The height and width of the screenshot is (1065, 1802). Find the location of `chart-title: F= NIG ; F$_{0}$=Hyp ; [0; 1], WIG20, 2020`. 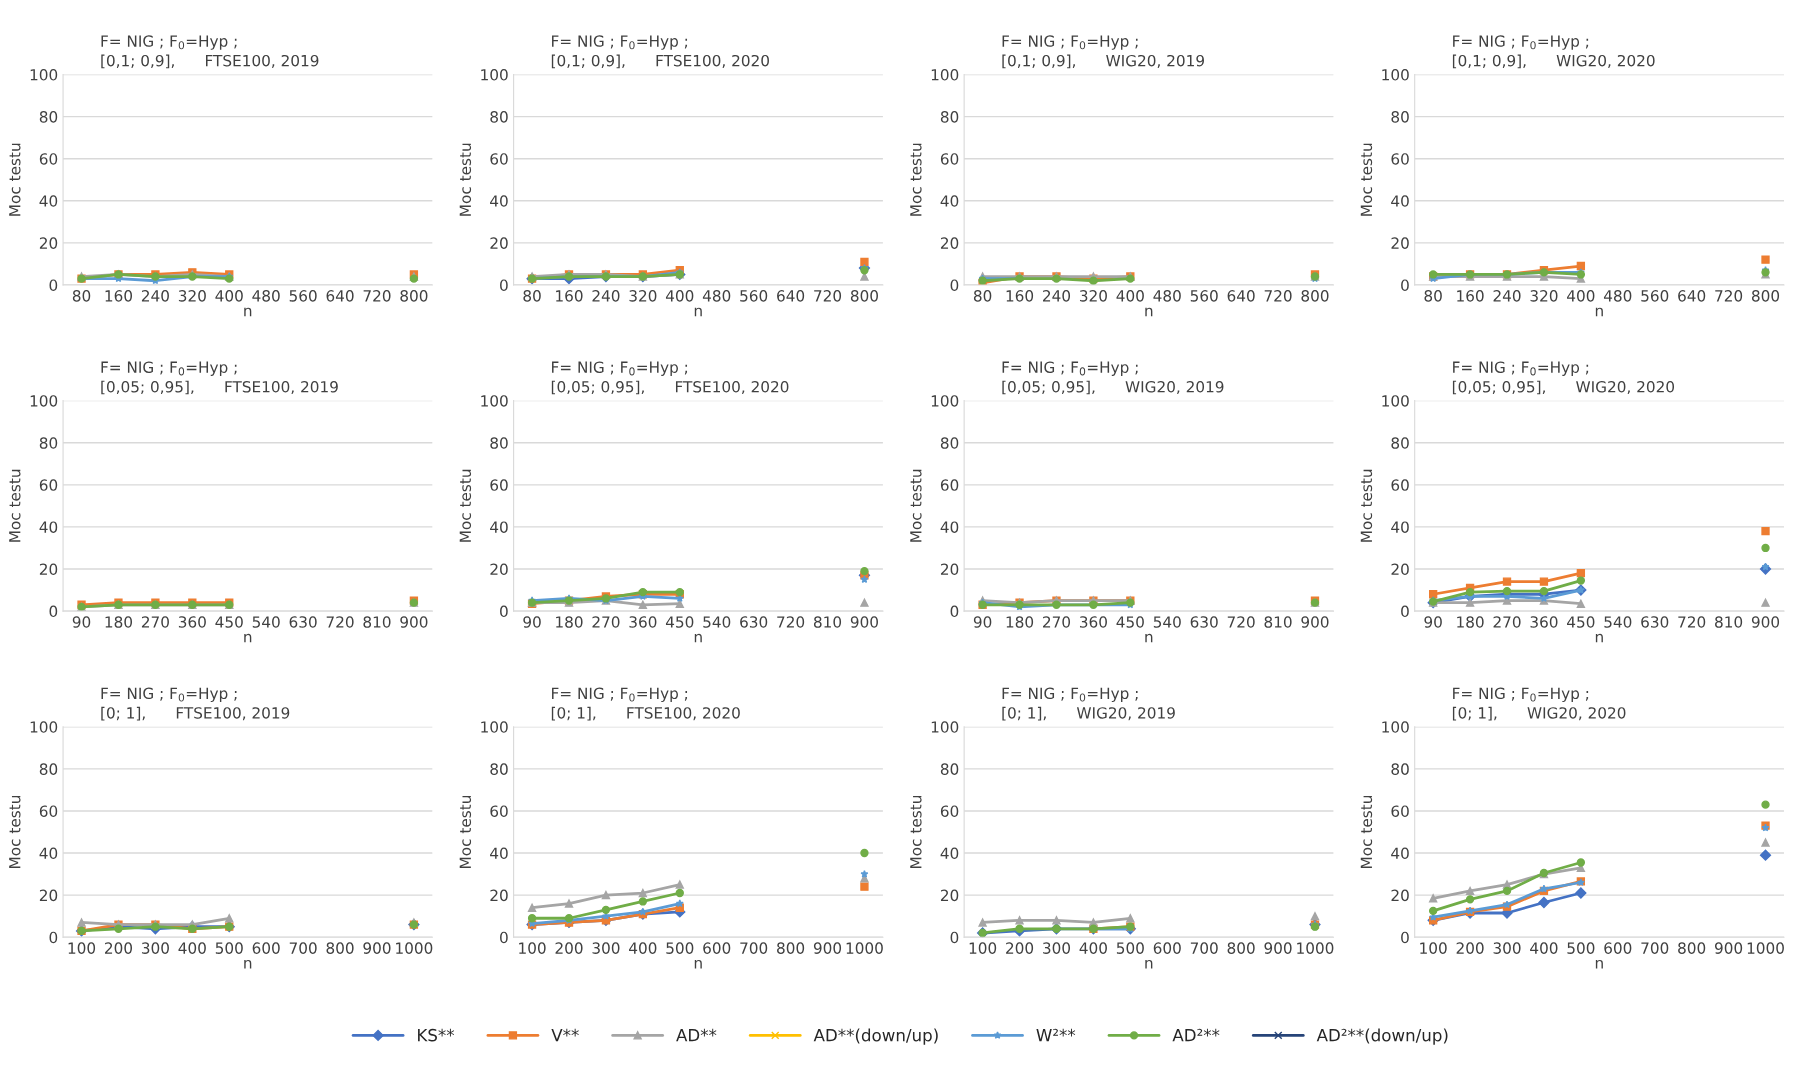

chart-title: F= NIG ; F$_{0}$=Hyp ; [0; 1], WIG20, 2020 is located at coordinates (1539, 704).